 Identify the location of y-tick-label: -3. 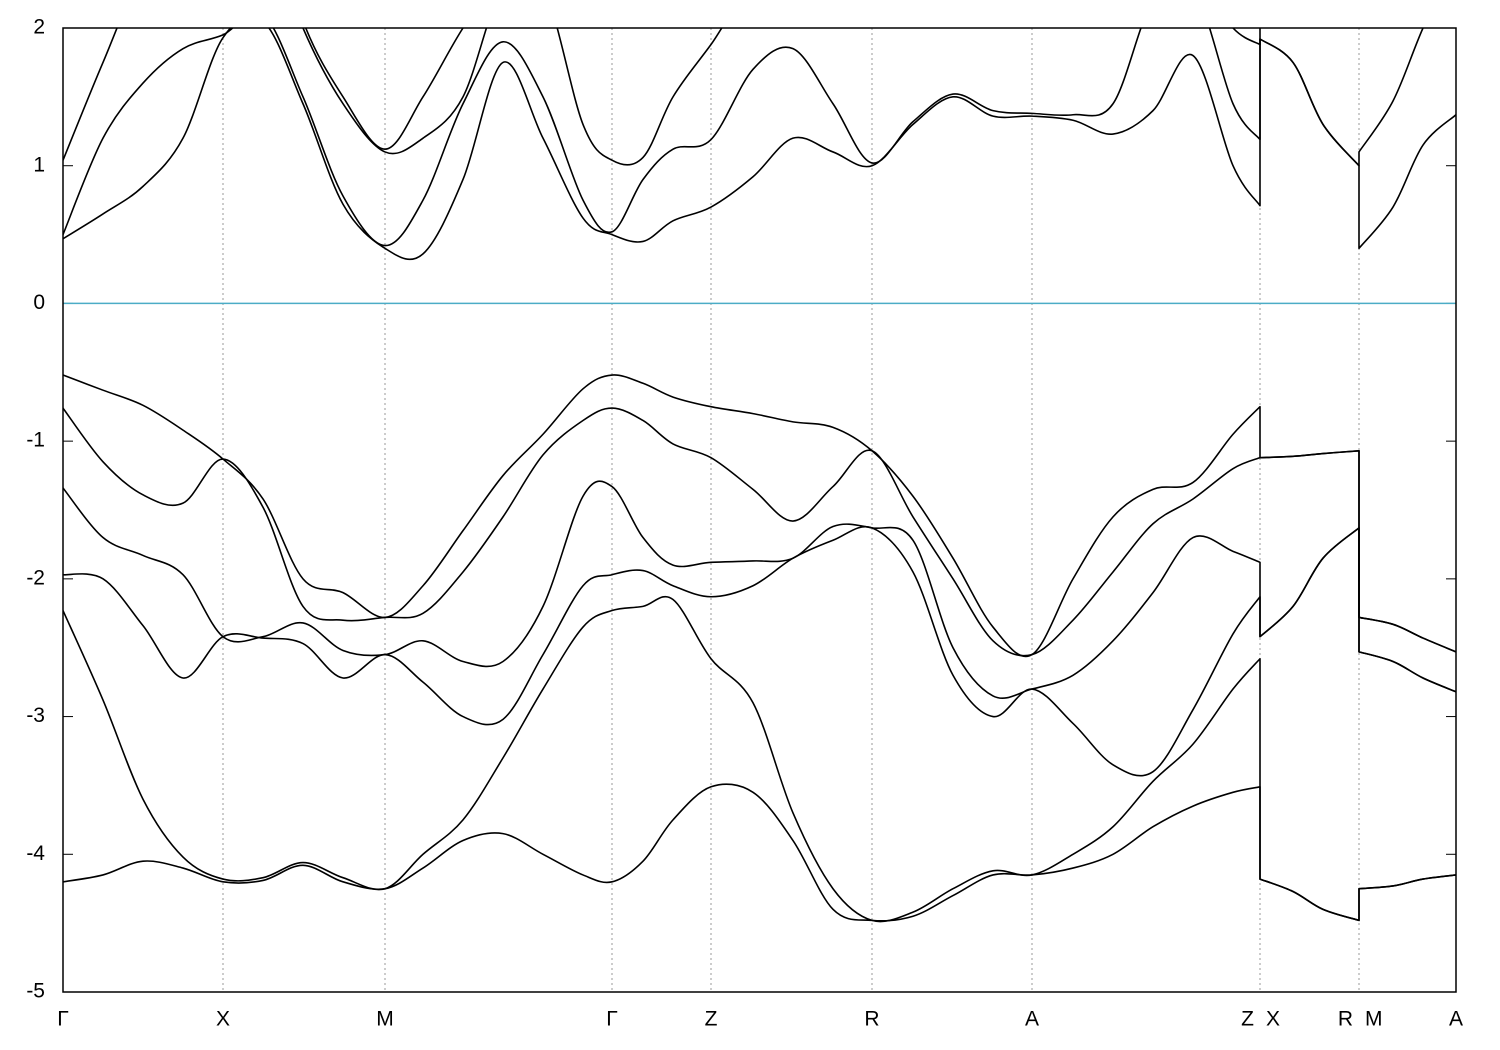
(35, 715).